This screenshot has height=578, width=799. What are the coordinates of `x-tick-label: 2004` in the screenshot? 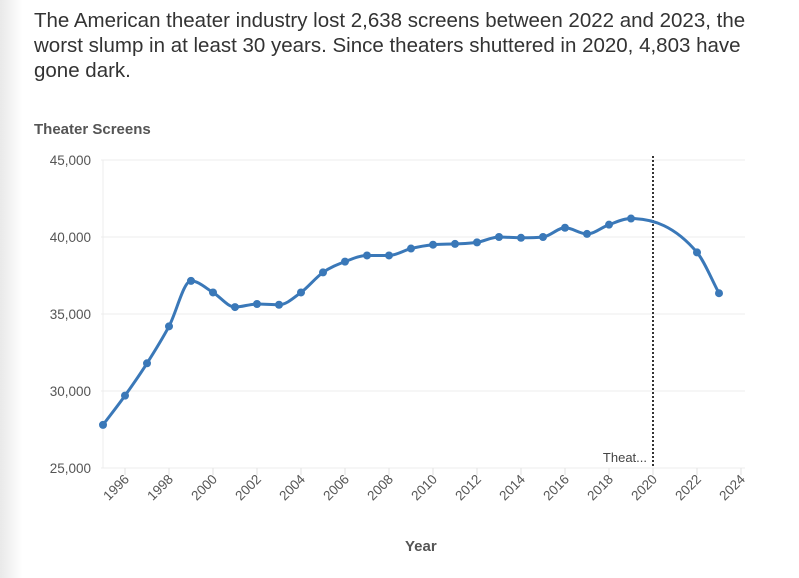 It's located at (292, 487).